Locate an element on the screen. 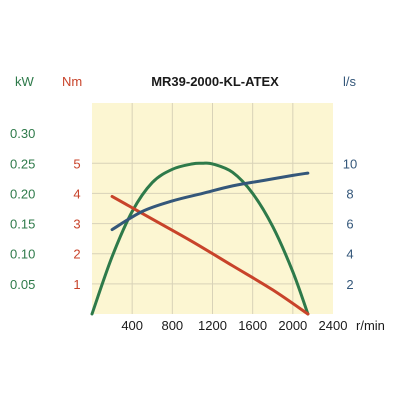 The image size is (400, 400). chart-title: MR39-2000-KL-ATEX is located at coordinates (215, 81).